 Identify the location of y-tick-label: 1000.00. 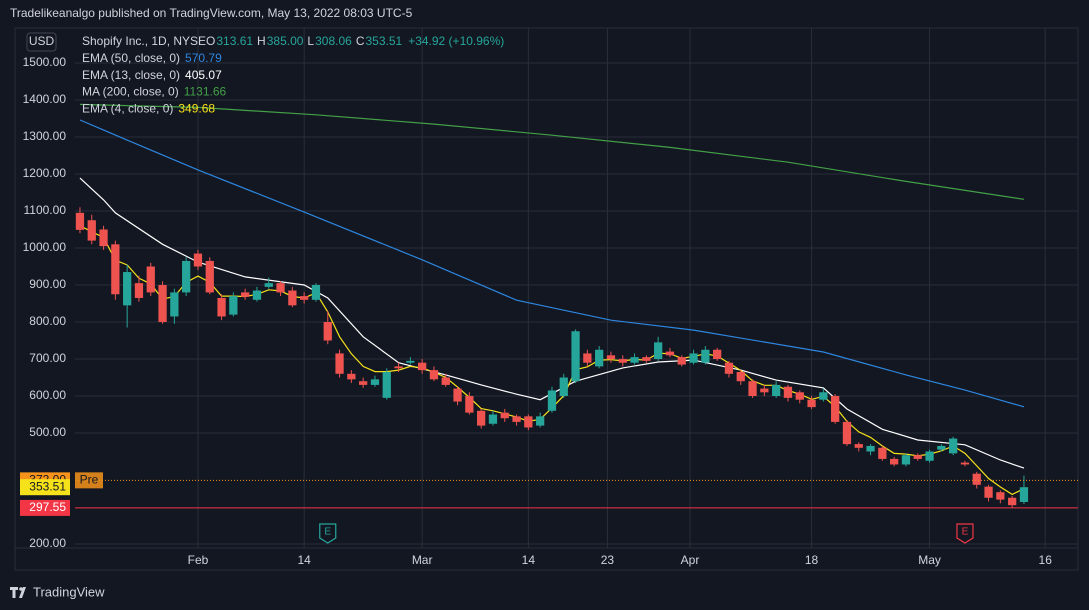
(45, 247).